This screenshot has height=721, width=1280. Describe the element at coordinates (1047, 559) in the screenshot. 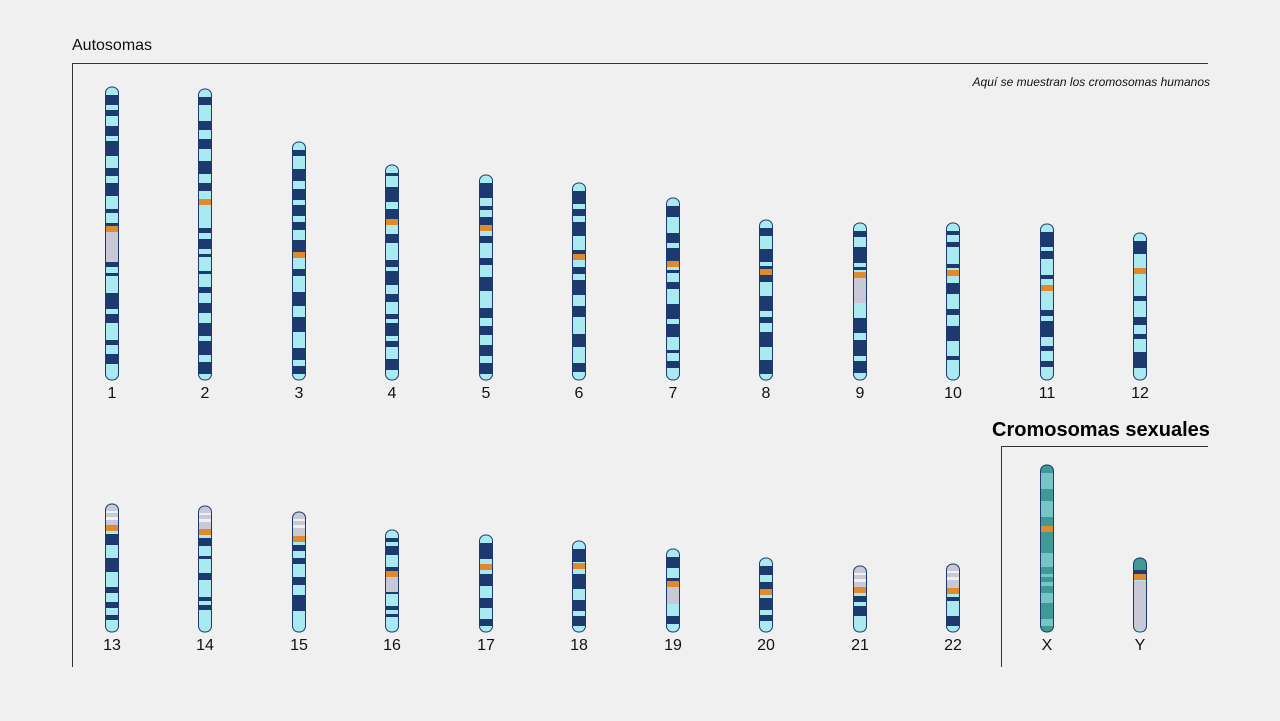

I see `chromosome-X: X` at that location.